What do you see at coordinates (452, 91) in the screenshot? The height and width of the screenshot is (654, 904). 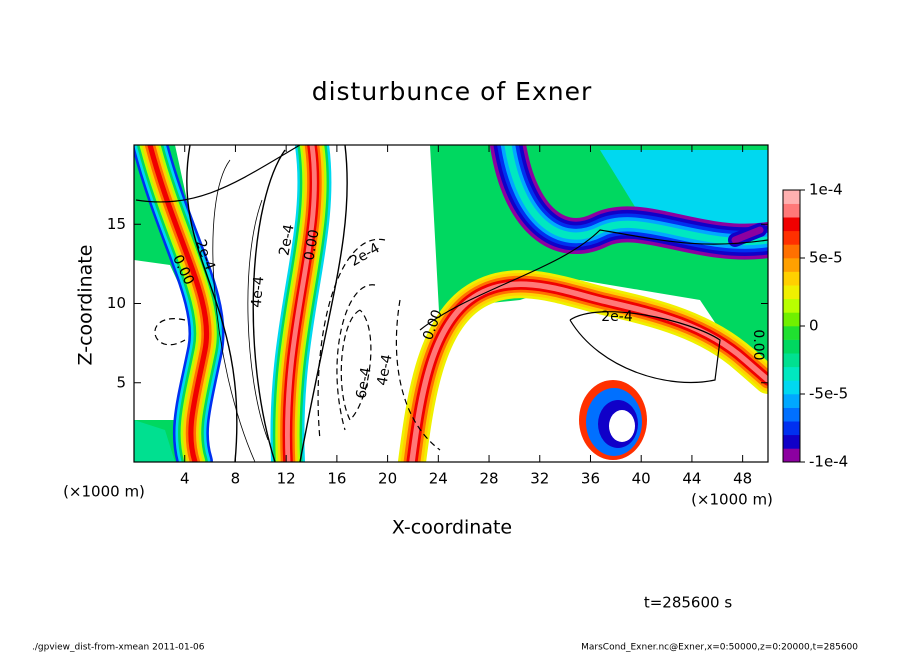 I see `chart-title: disturbunce of Exner` at bounding box center [452, 91].